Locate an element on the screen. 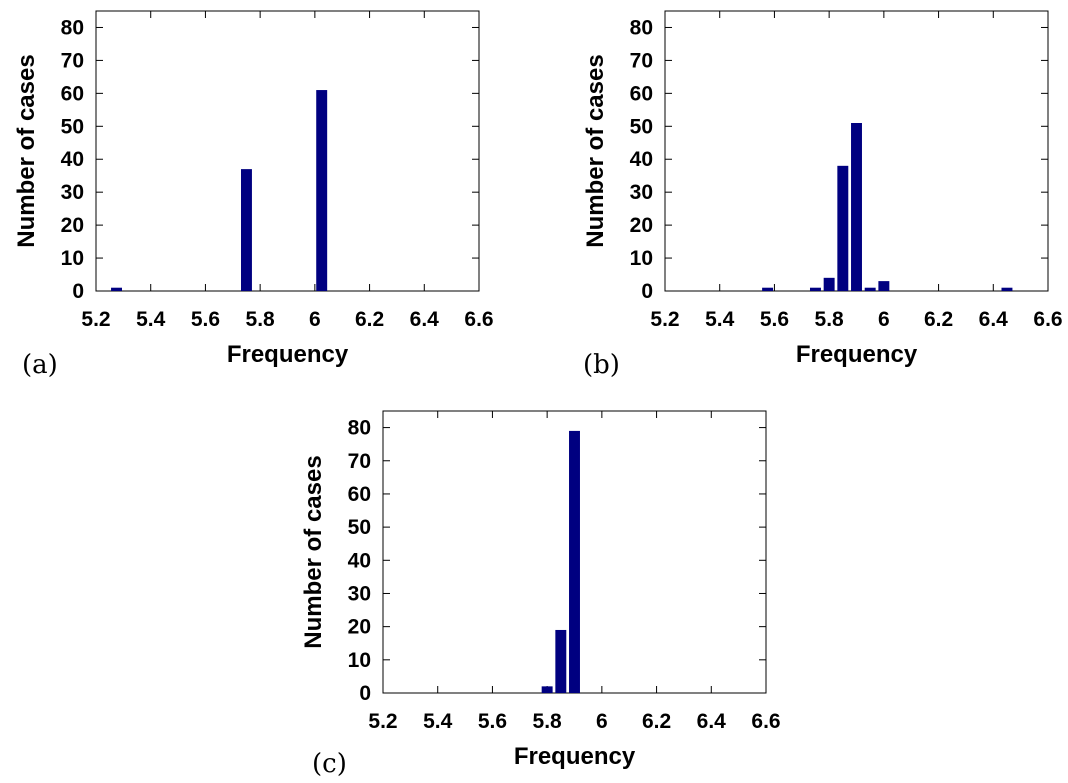 The width and height of the screenshot is (1068, 783). panel-label-b: (b) is located at coordinates (601, 365).